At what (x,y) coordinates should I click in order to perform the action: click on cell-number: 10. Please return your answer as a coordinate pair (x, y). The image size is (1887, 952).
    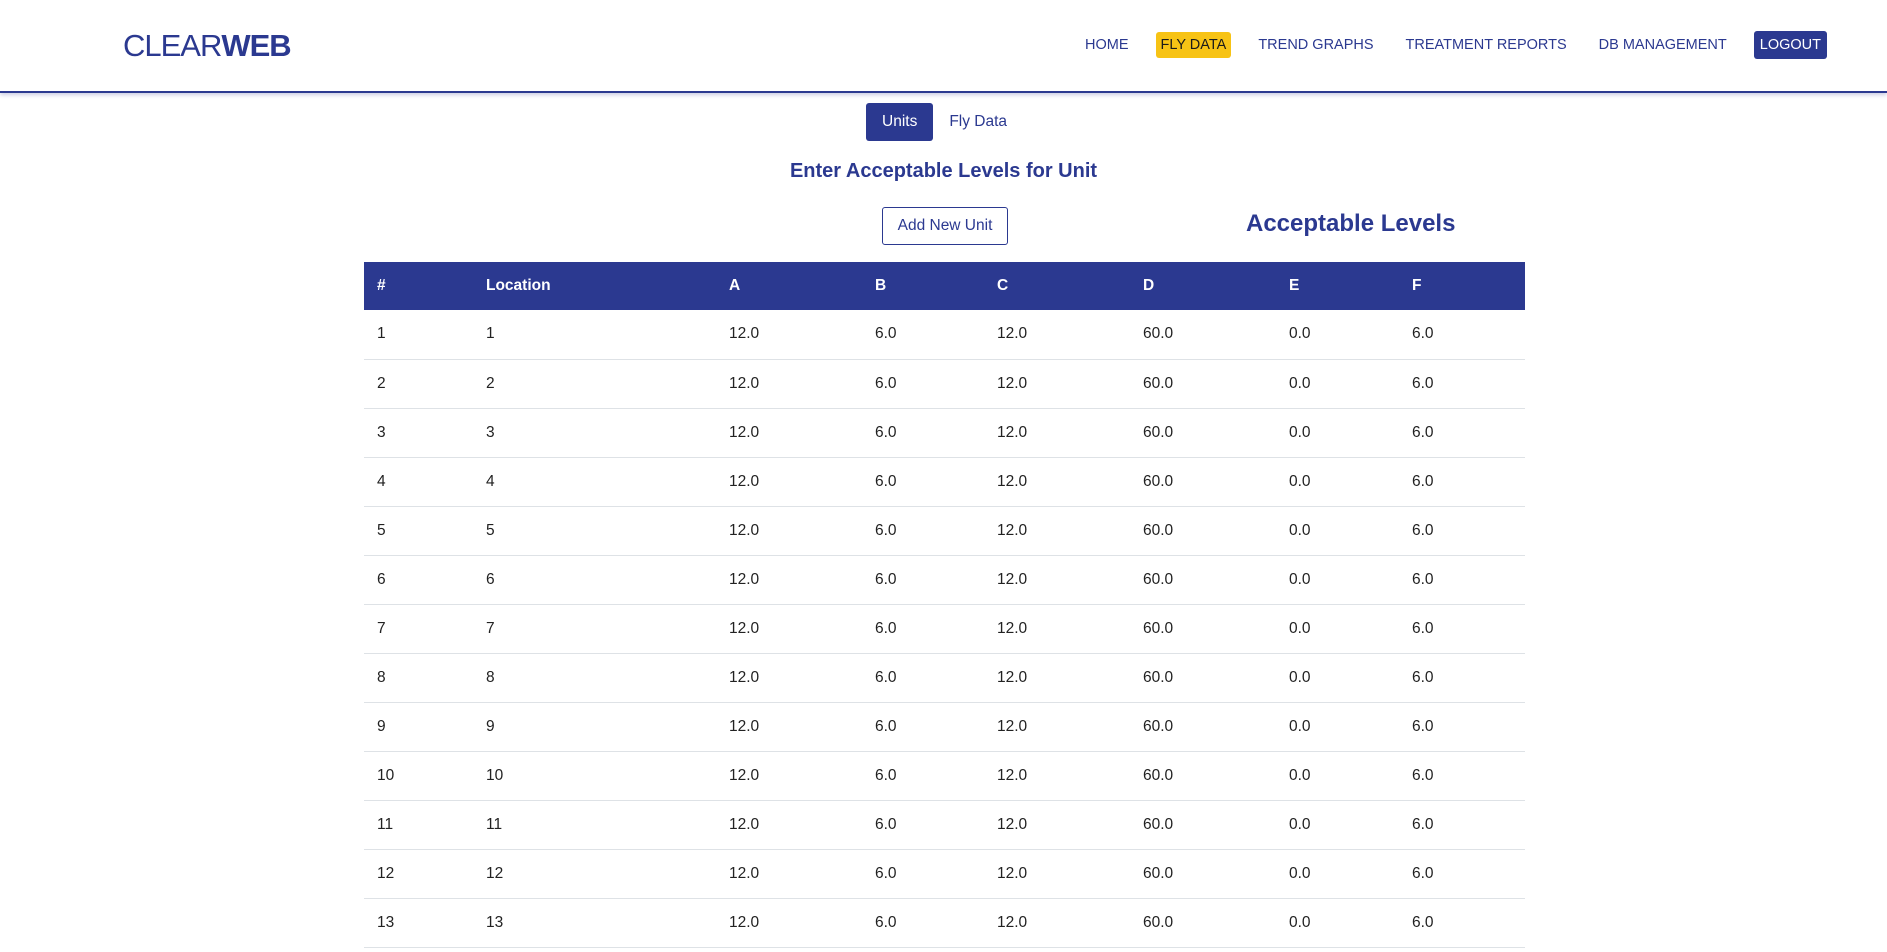
    Looking at the image, I should click on (418, 776).